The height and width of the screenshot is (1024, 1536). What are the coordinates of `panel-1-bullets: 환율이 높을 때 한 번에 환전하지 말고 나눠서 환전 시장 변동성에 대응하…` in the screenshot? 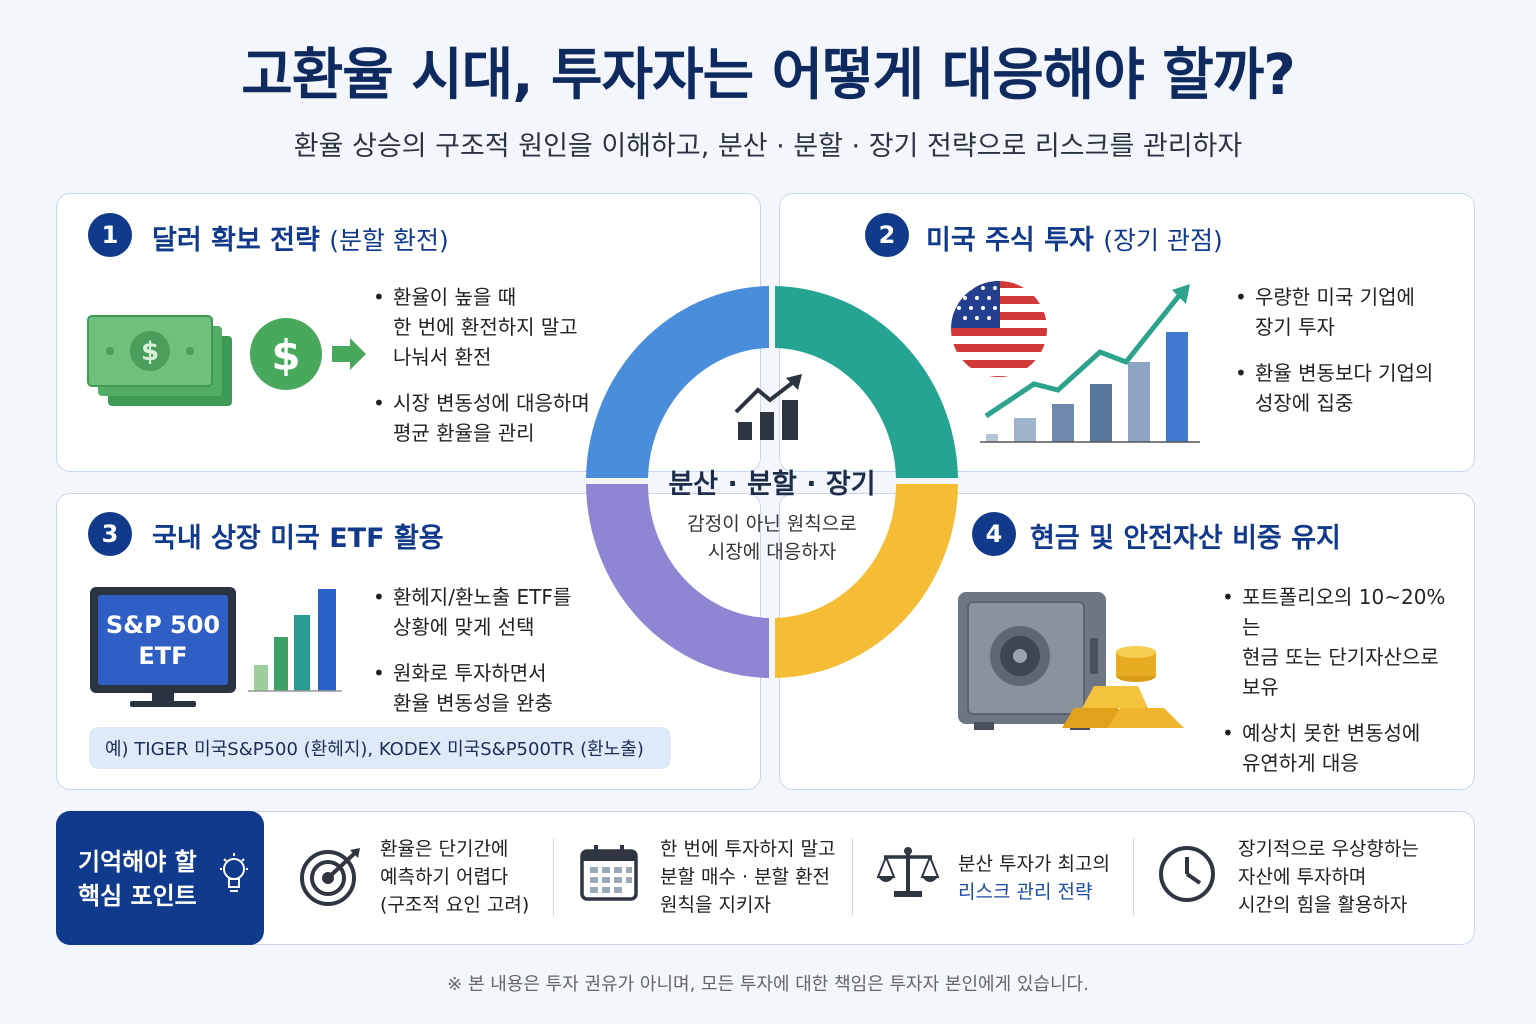 It's located at (493, 373).